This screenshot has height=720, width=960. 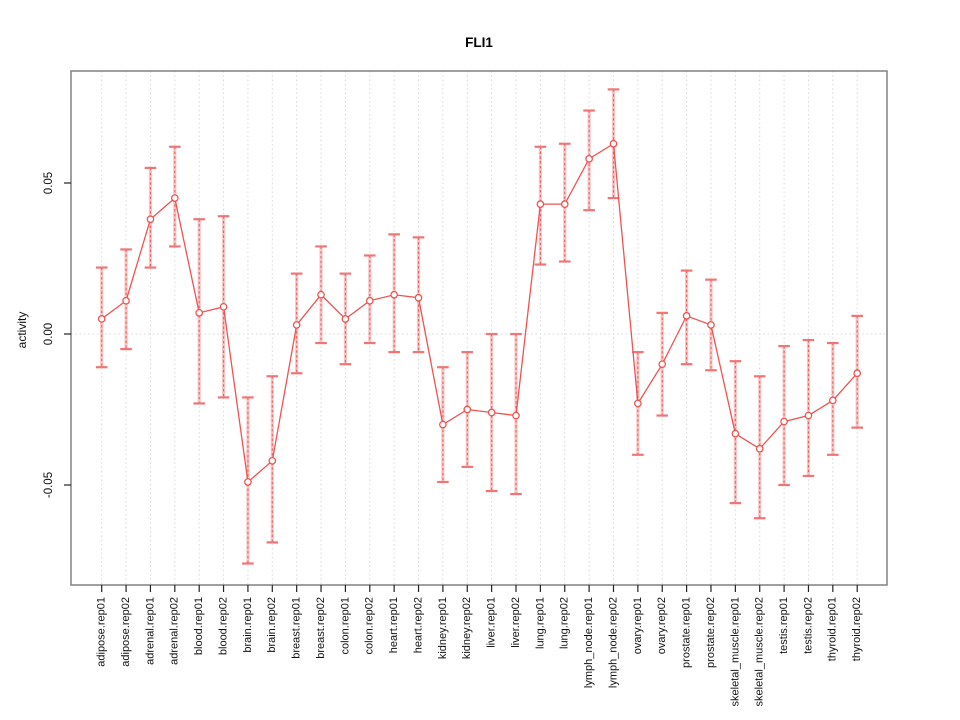 What do you see at coordinates (126, 632) in the screenshot?
I see `x-tick-label: adipose.rep02` at bounding box center [126, 632].